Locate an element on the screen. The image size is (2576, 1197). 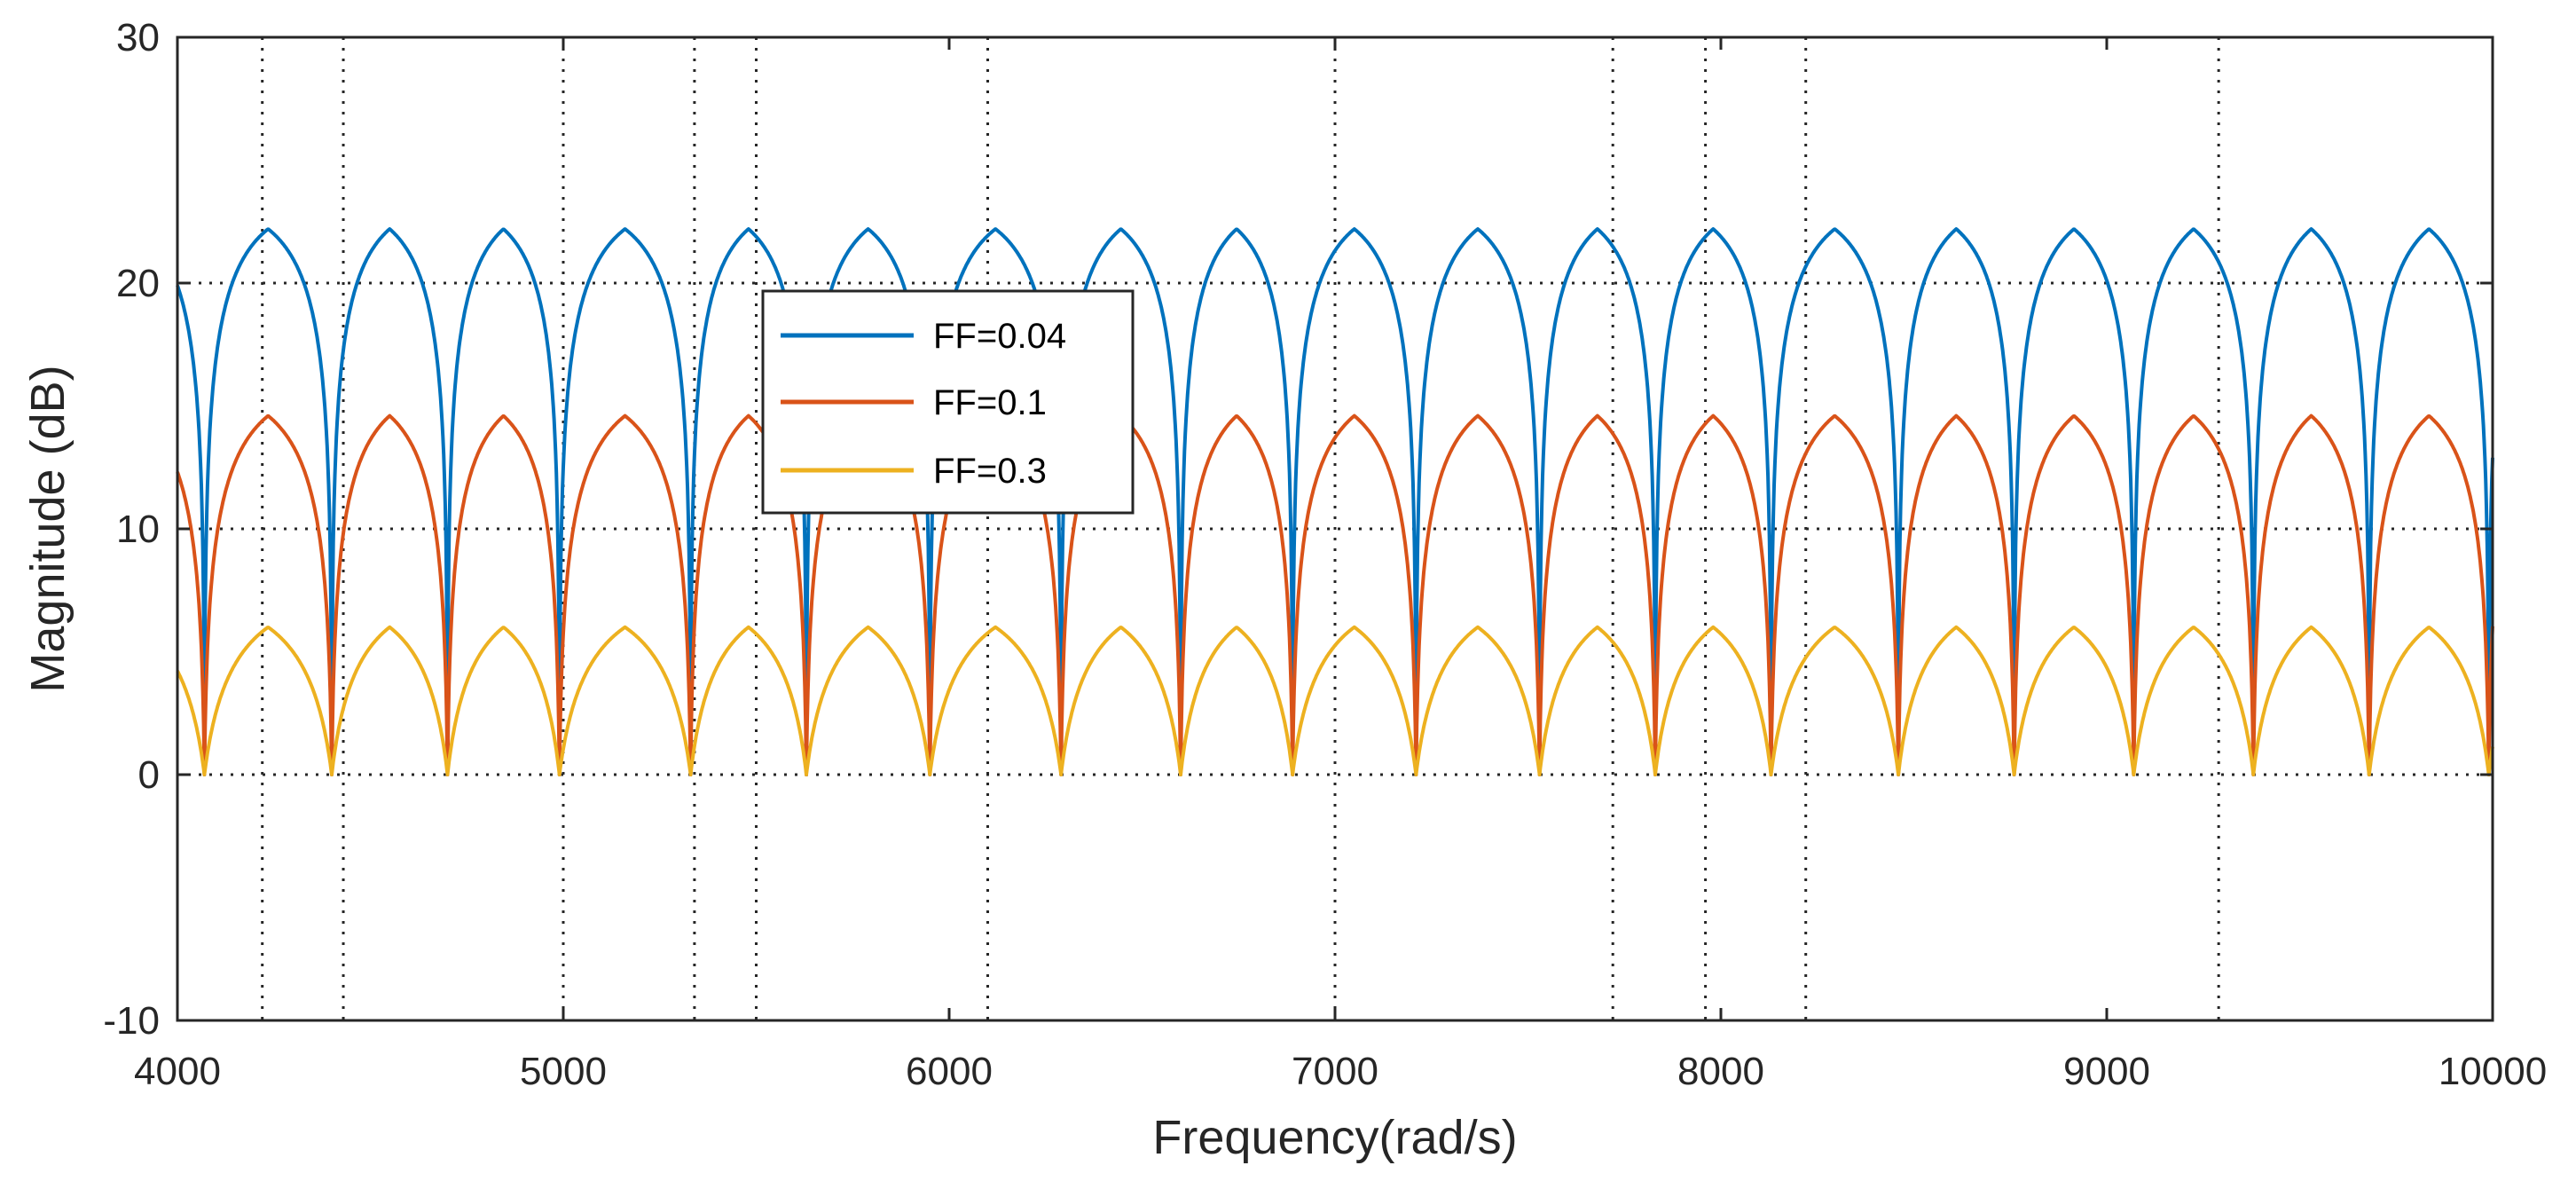
x-tick-label: 5000 is located at coordinates (563, 1071).